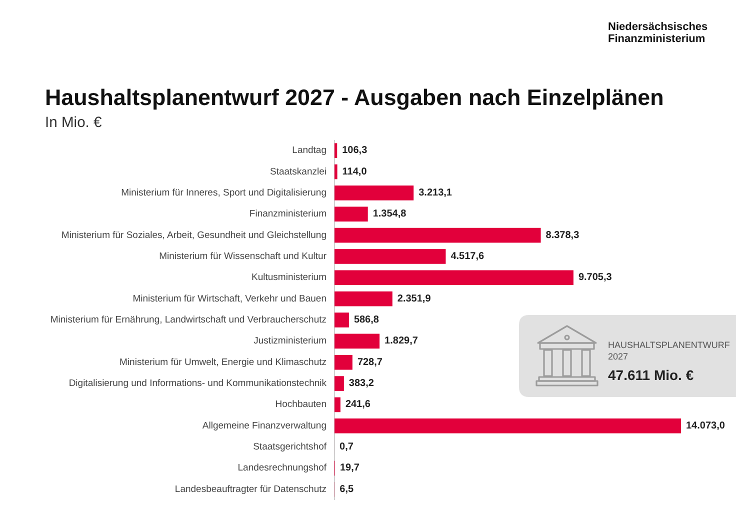 The image size is (736, 521). What do you see at coordinates (389, 214) in the screenshot?
I see `data-label: 1.354,8` at bounding box center [389, 214].